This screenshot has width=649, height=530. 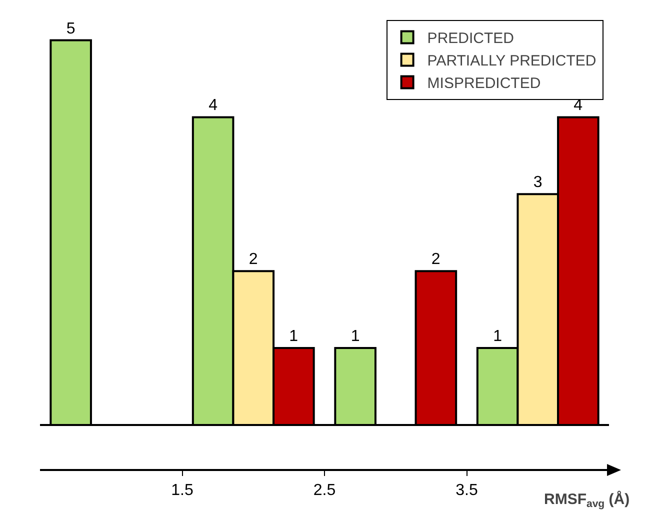 I want to click on data-label: 4, so click(x=213, y=105).